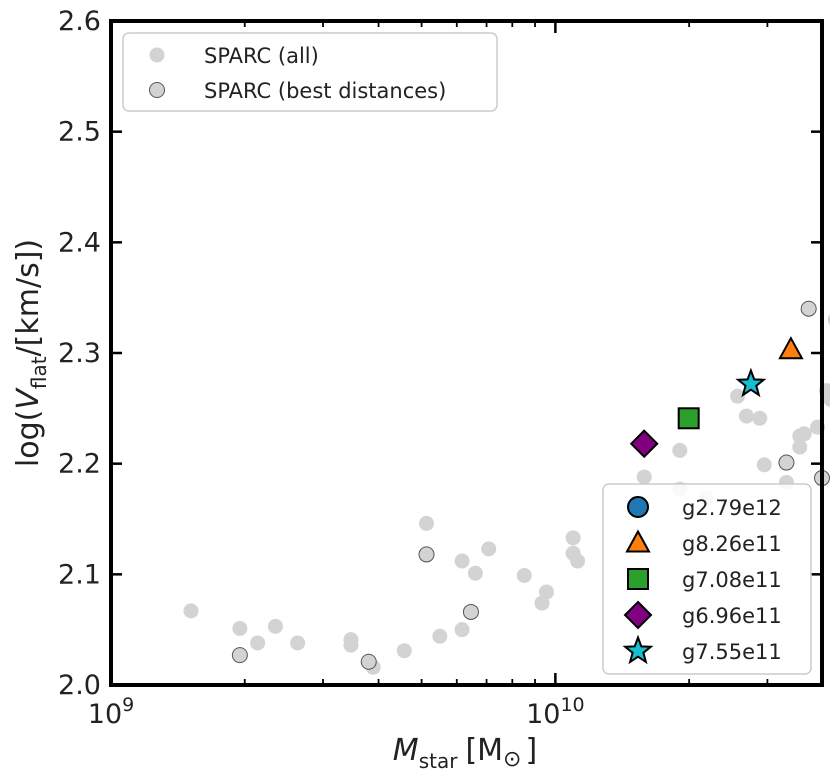 This screenshot has width=830, height=777. I want to click on legend-marker-g6.96e11, so click(638, 615).